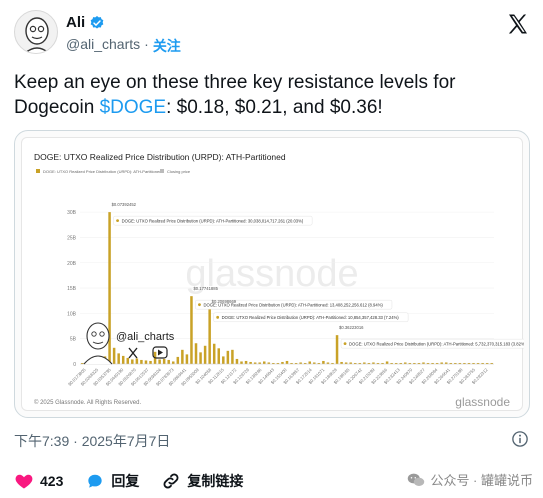 The height and width of the screenshot is (498, 543). Describe the element at coordinates (215, 481) in the screenshot. I see `copy-link-label: 复制链接` at that location.